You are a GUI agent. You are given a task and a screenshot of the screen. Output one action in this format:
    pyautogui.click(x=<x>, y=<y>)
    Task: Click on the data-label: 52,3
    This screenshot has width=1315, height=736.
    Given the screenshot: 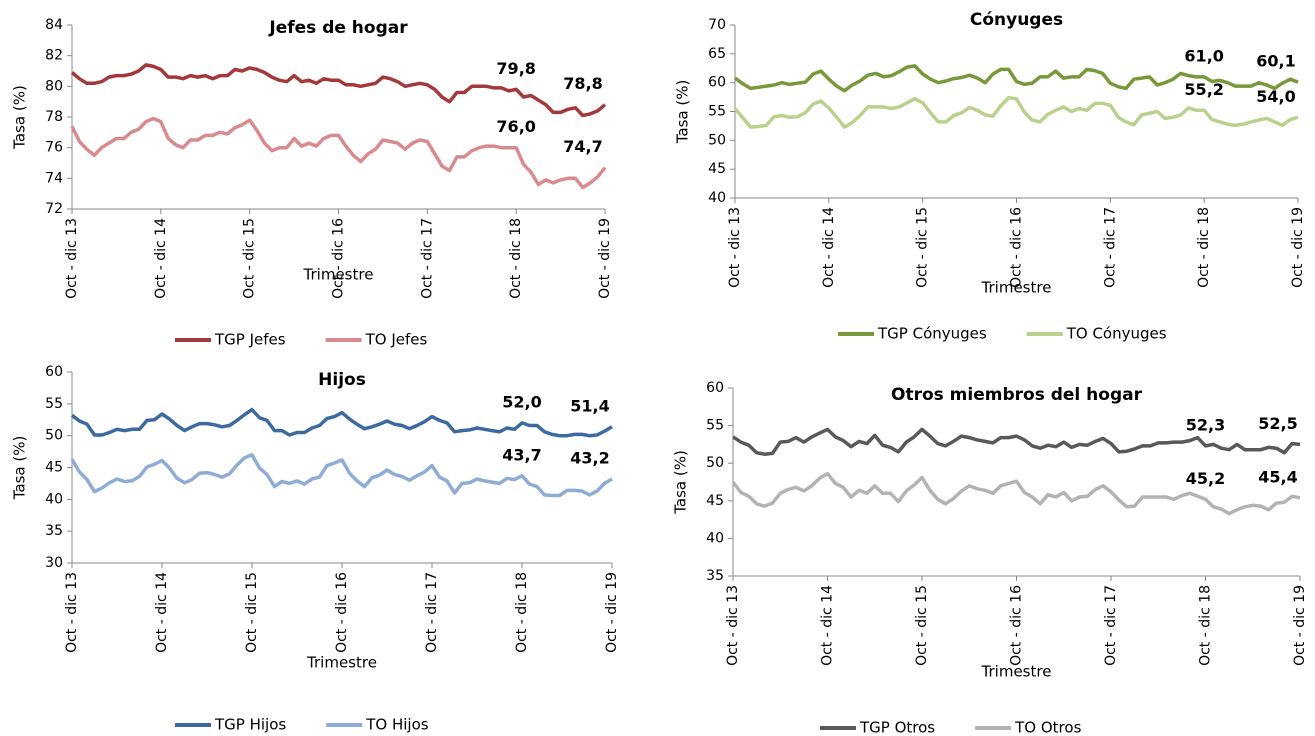 What is the action you would take?
    pyautogui.click(x=1205, y=424)
    